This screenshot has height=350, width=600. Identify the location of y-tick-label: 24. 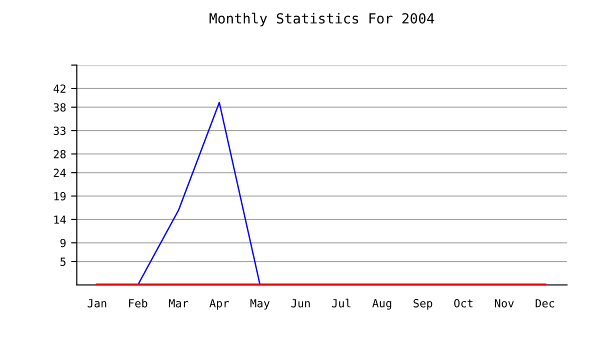
(60, 172).